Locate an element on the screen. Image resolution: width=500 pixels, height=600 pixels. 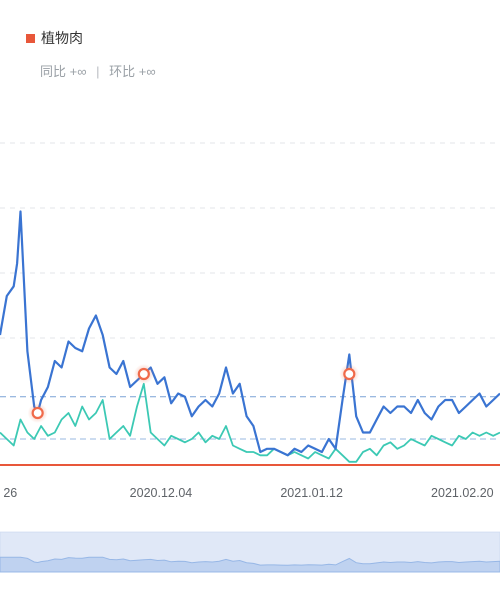
reference-lines is located at coordinates (250, 418).